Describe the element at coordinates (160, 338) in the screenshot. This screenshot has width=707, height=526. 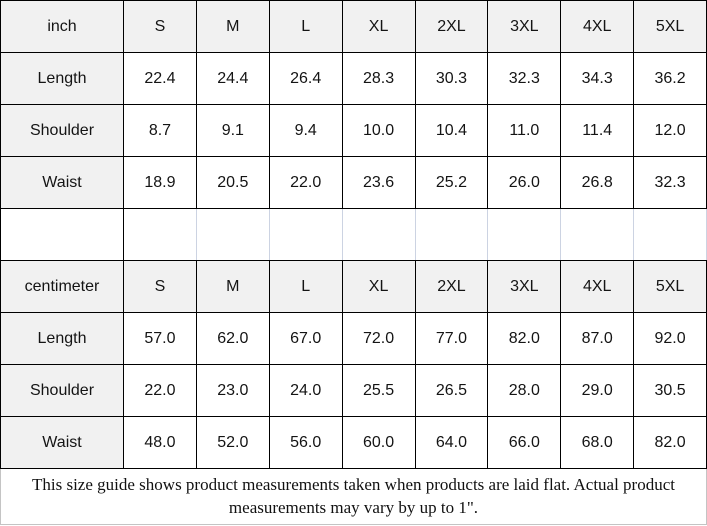
I see `value-cell: 57.0` at that location.